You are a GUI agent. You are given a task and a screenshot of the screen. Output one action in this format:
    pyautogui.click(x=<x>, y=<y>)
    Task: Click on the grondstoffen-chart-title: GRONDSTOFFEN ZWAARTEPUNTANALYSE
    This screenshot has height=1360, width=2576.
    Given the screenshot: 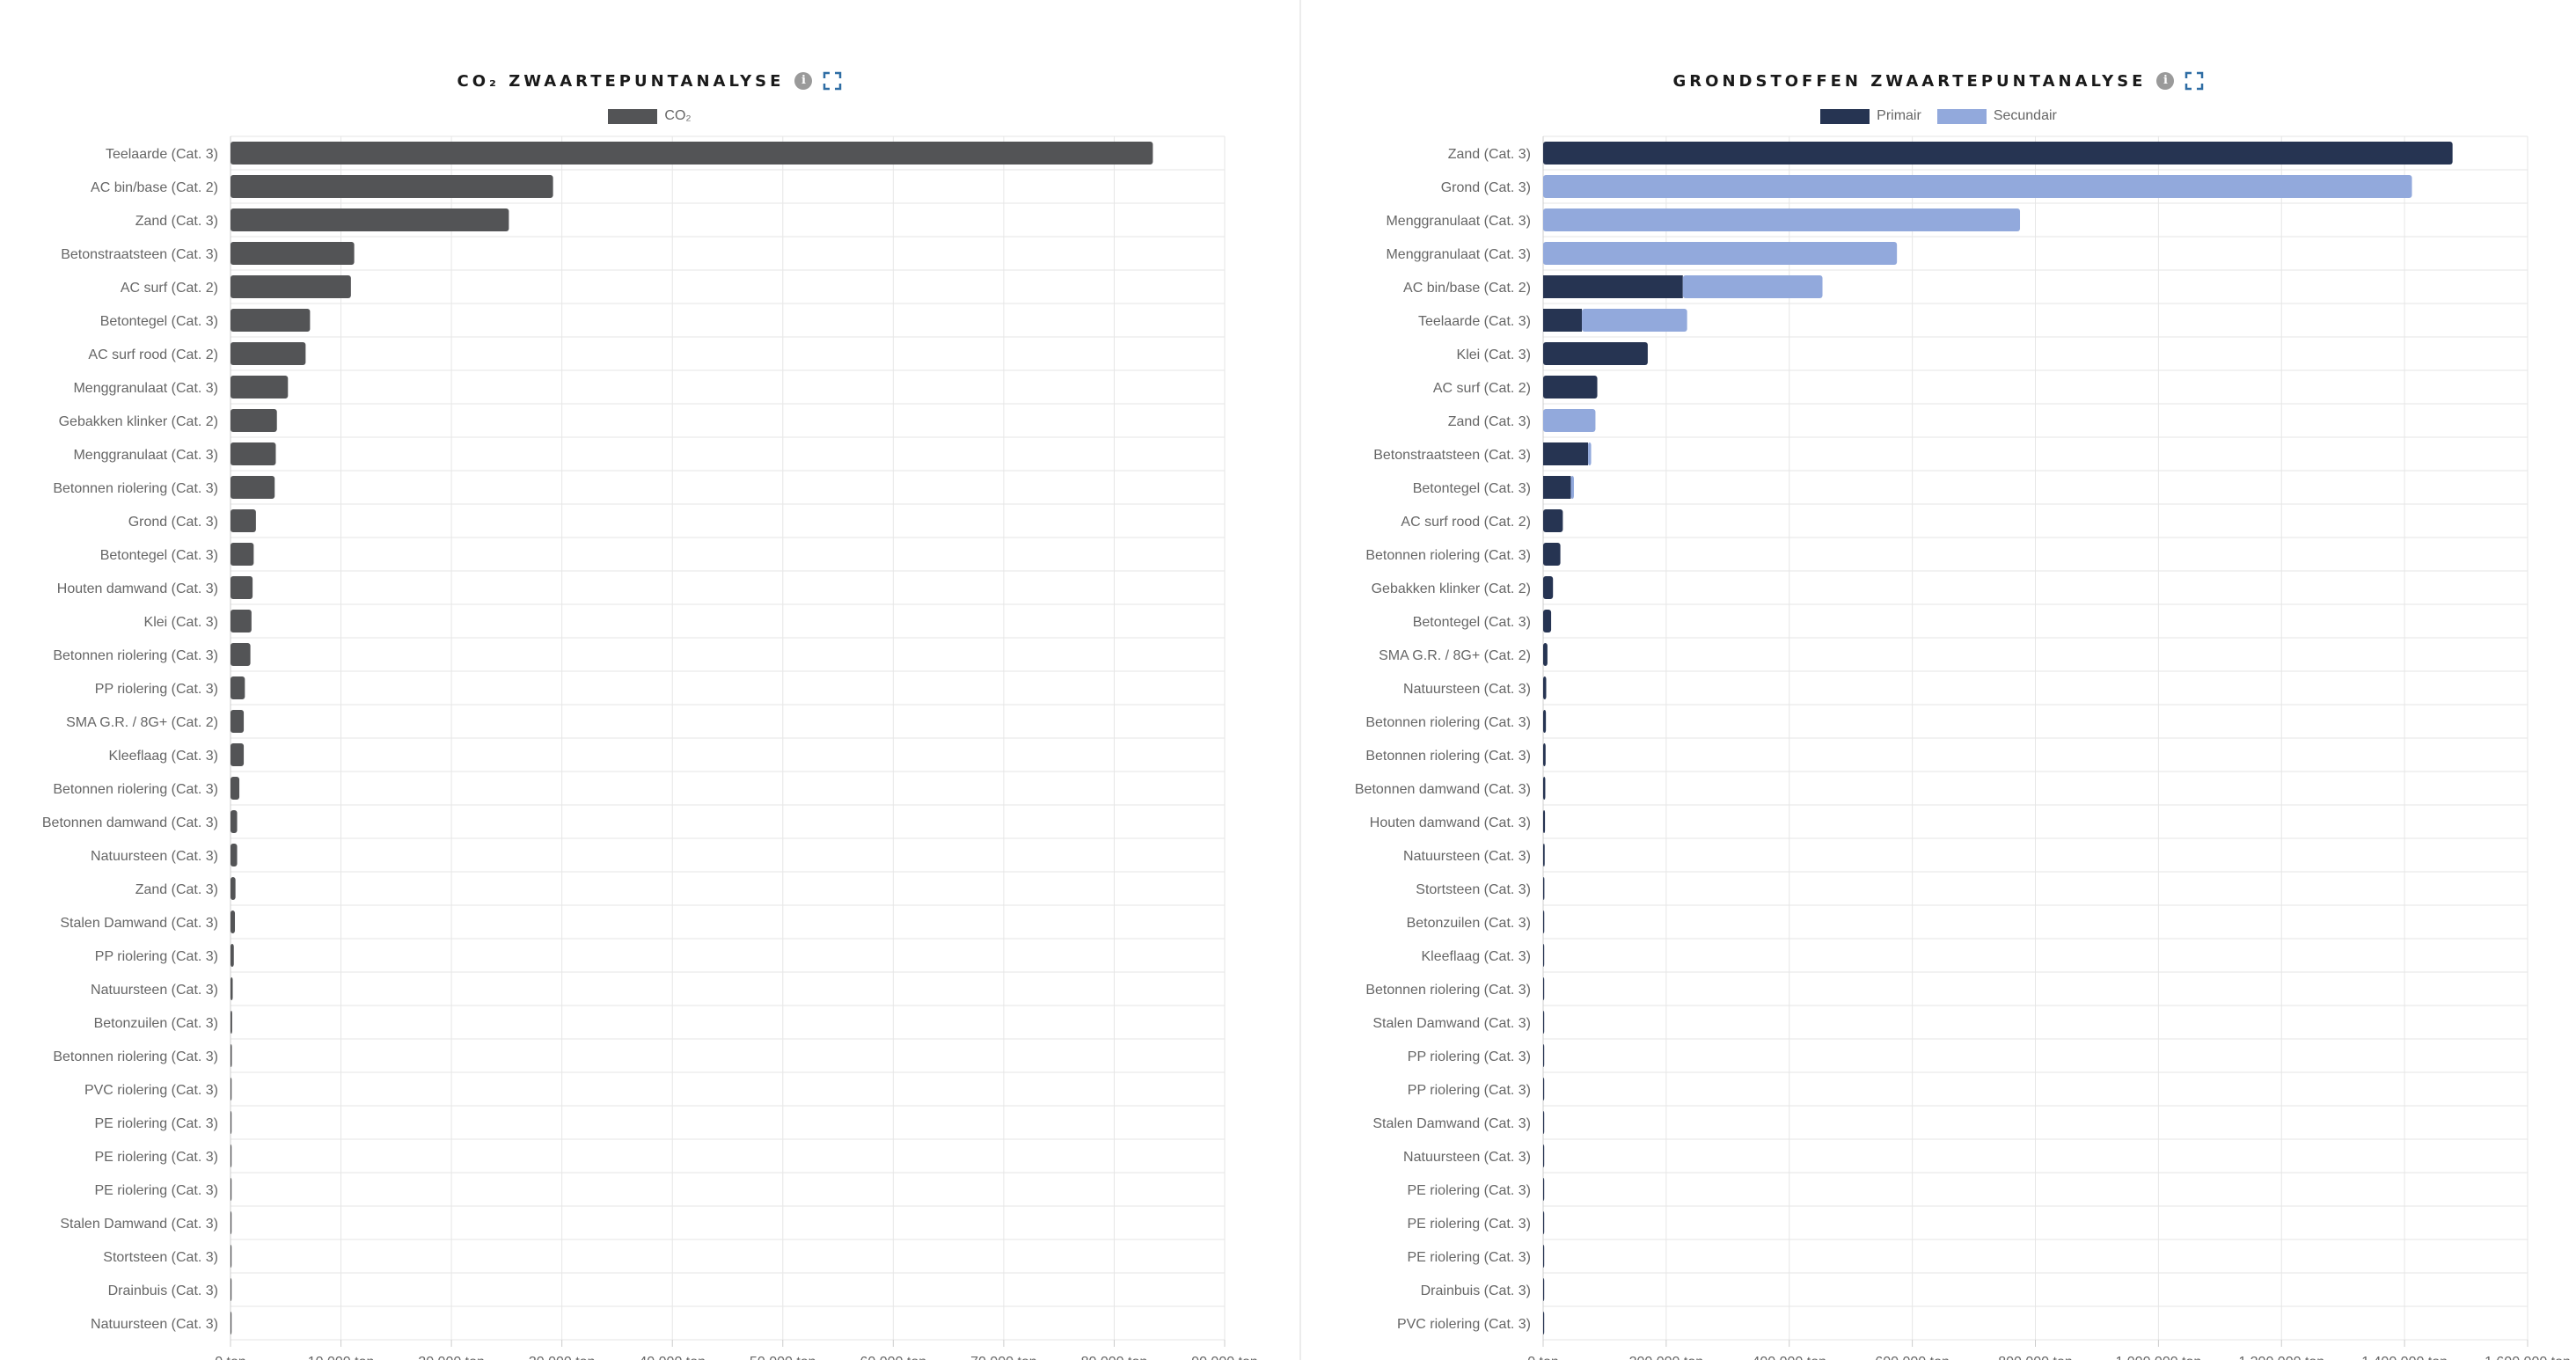 What is the action you would take?
    pyautogui.click(x=1909, y=81)
    